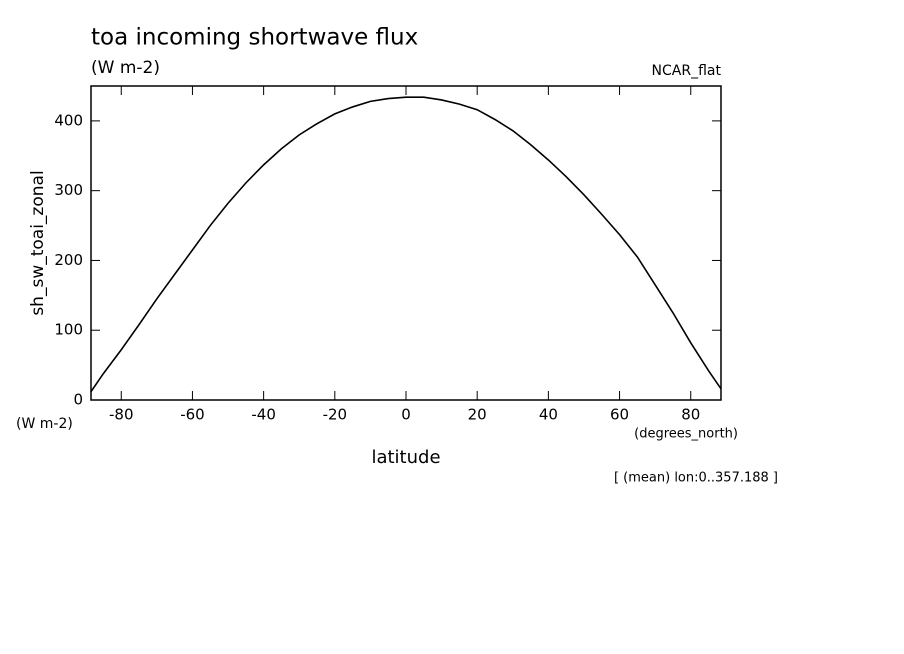 This screenshot has width=904, height=654. I want to click on y-tick-label: 0, so click(78, 400).